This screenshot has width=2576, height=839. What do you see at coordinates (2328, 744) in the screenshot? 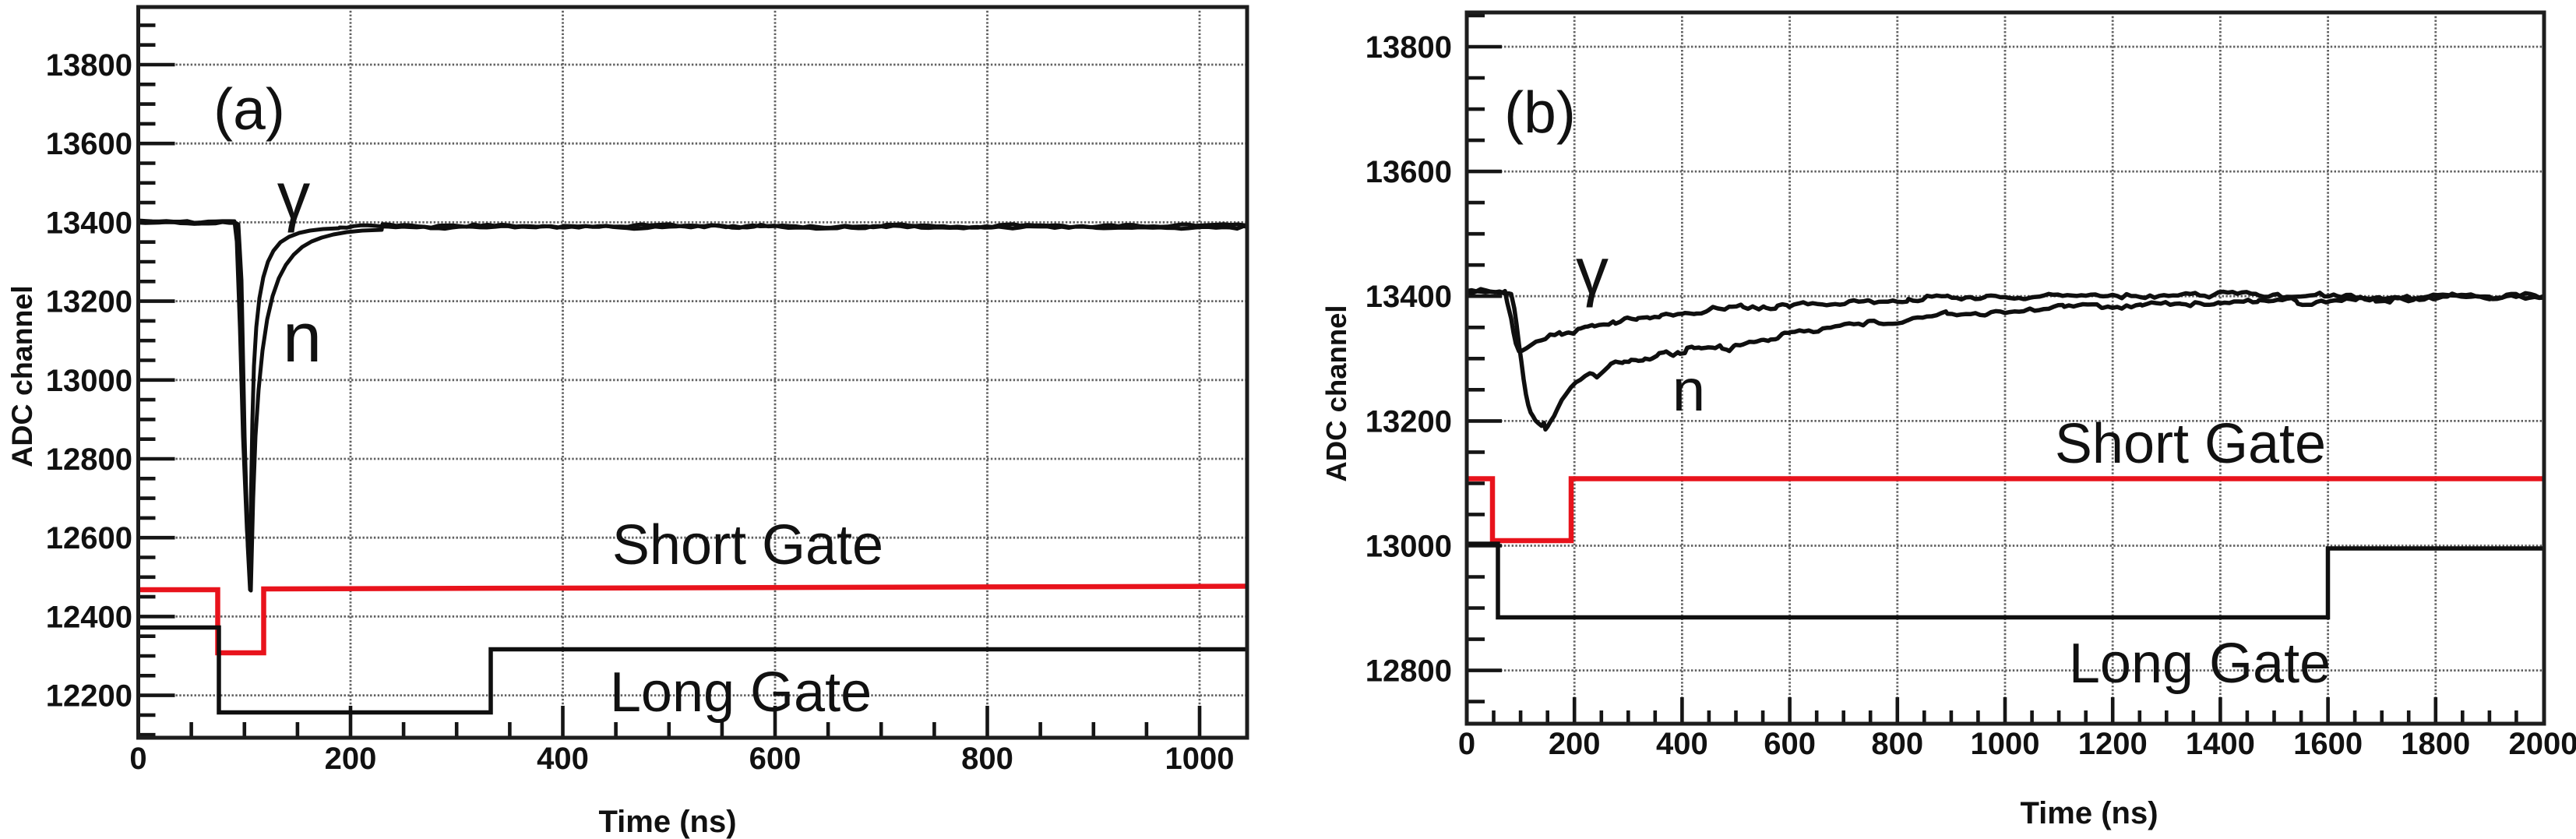
I see `svg-text: 1600` at bounding box center [2328, 744].